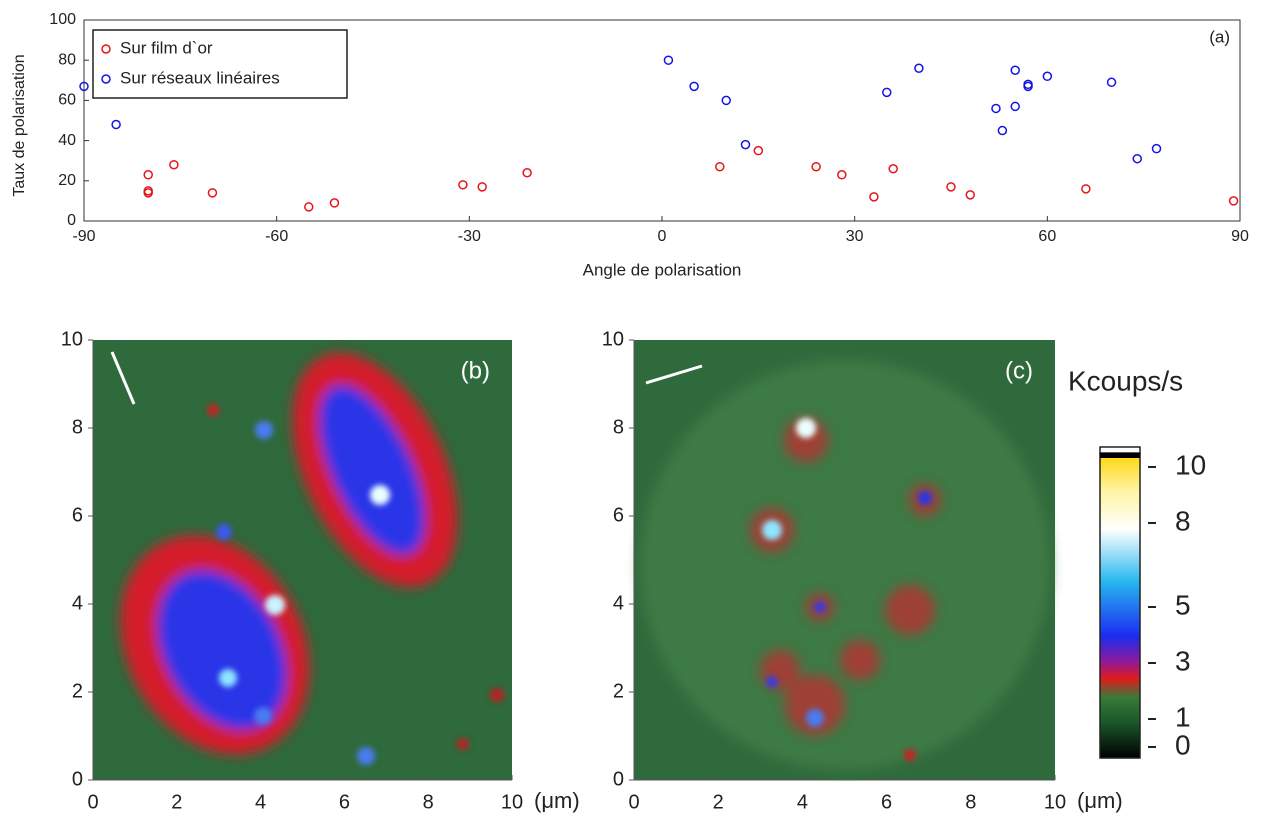 The width and height of the screenshot is (1266, 823). Describe the element at coordinates (67, 100) in the screenshot. I see `y-tick-label: 60` at that location.